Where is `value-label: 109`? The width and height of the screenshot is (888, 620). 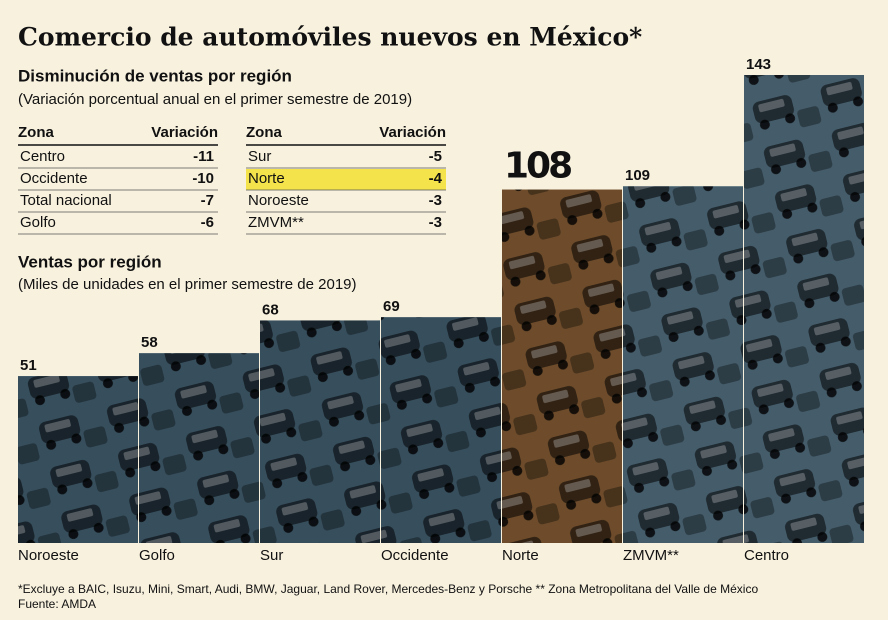
value-label: 109 is located at coordinates (637, 175).